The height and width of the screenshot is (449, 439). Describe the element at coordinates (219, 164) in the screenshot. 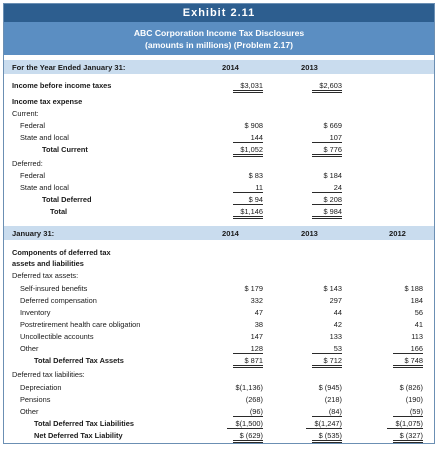

I see `table-row: Deferred:` at that location.